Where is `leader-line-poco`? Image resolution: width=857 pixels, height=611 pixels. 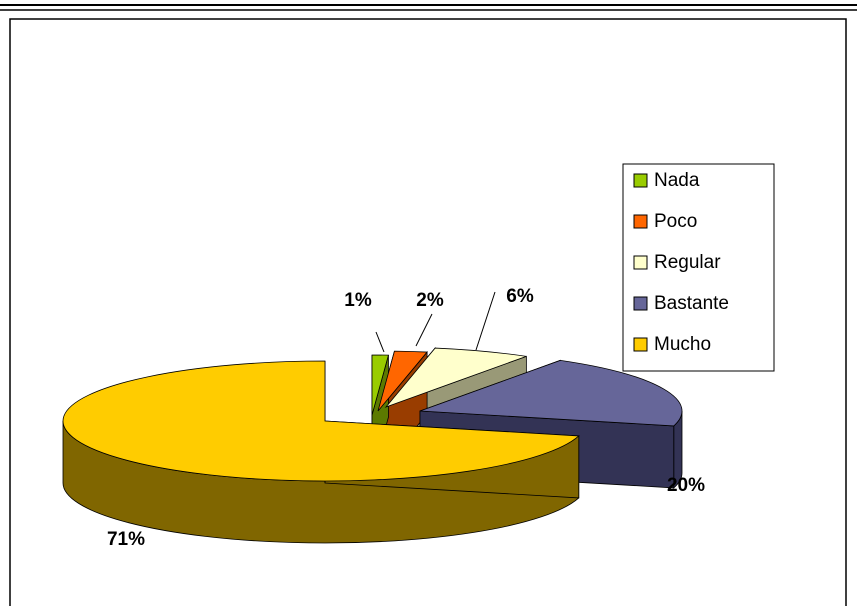 leader-line-poco is located at coordinates (424, 330).